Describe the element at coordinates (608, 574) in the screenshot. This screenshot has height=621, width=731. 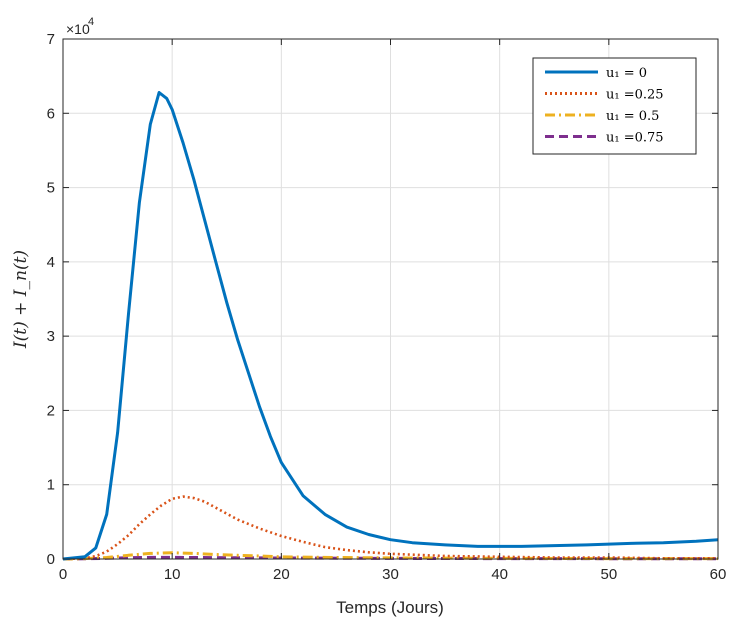
I see `x-tick-label: 50` at that location.